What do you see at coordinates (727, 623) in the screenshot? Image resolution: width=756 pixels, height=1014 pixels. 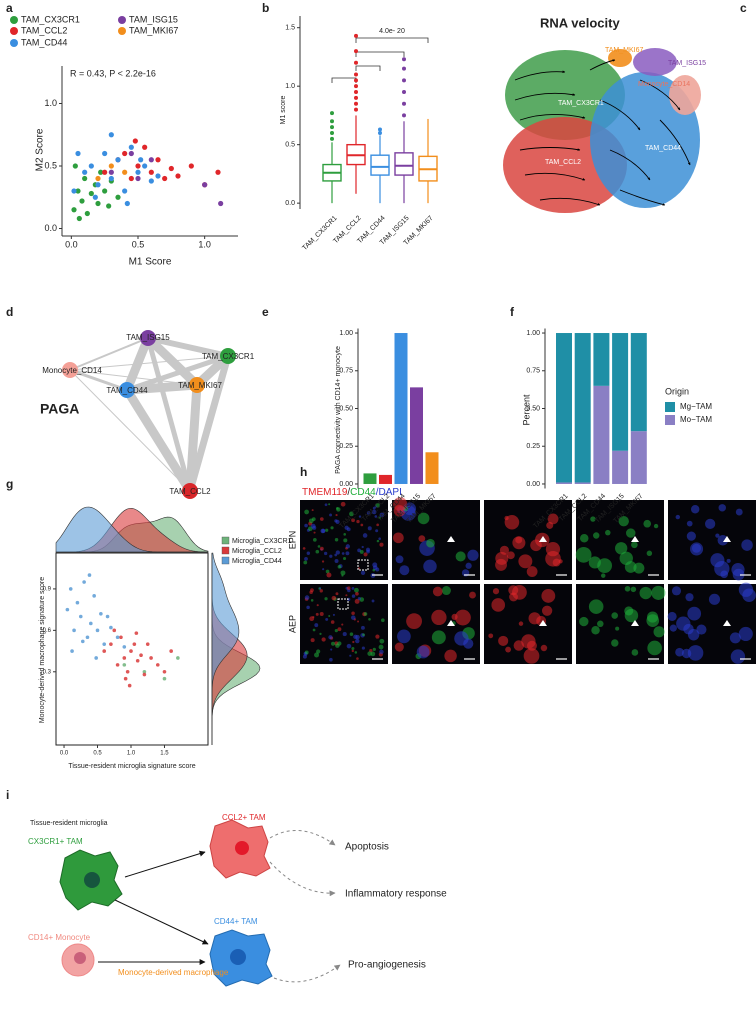 I see `arrowhead` at bounding box center [727, 623].